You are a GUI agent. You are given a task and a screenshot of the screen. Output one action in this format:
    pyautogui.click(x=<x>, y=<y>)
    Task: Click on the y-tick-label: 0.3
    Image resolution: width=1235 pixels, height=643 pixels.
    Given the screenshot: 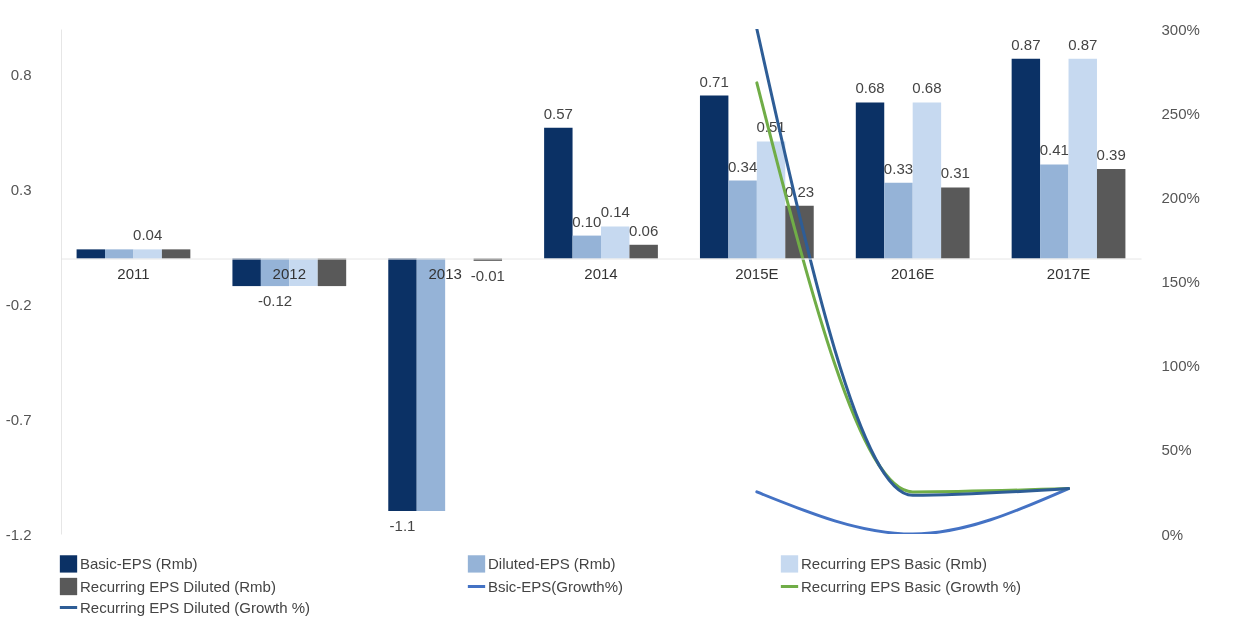 What is the action you would take?
    pyautogui.click(x=21, y=190)
    